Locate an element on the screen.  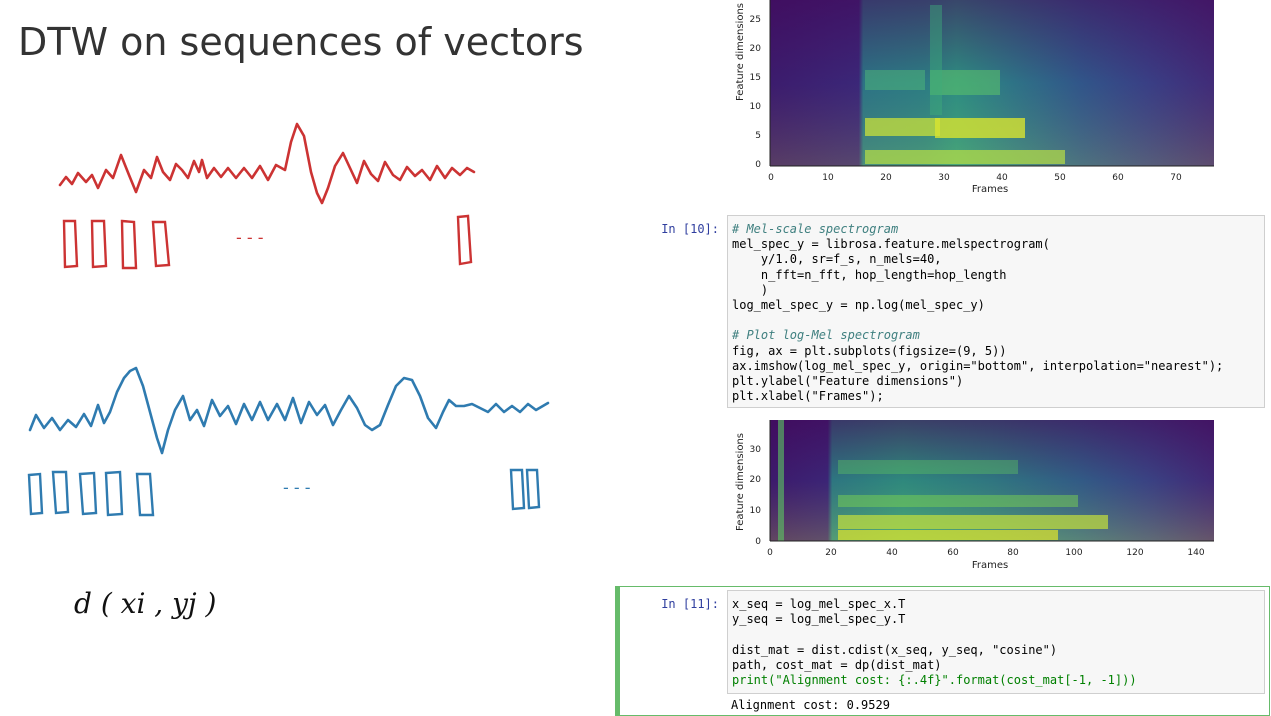
code-line: plt.xlabel("Frames"); is located at coordinates (808, 396).